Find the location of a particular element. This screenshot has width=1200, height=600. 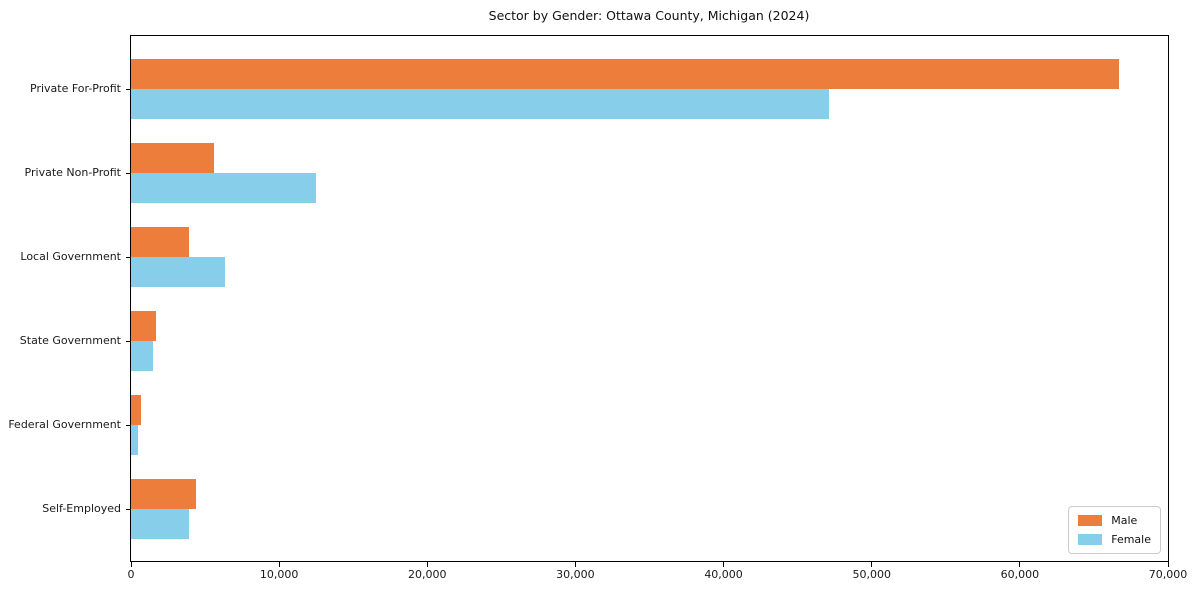

xtick-label-30000: 30,000 is located at coordinates (575, 574).